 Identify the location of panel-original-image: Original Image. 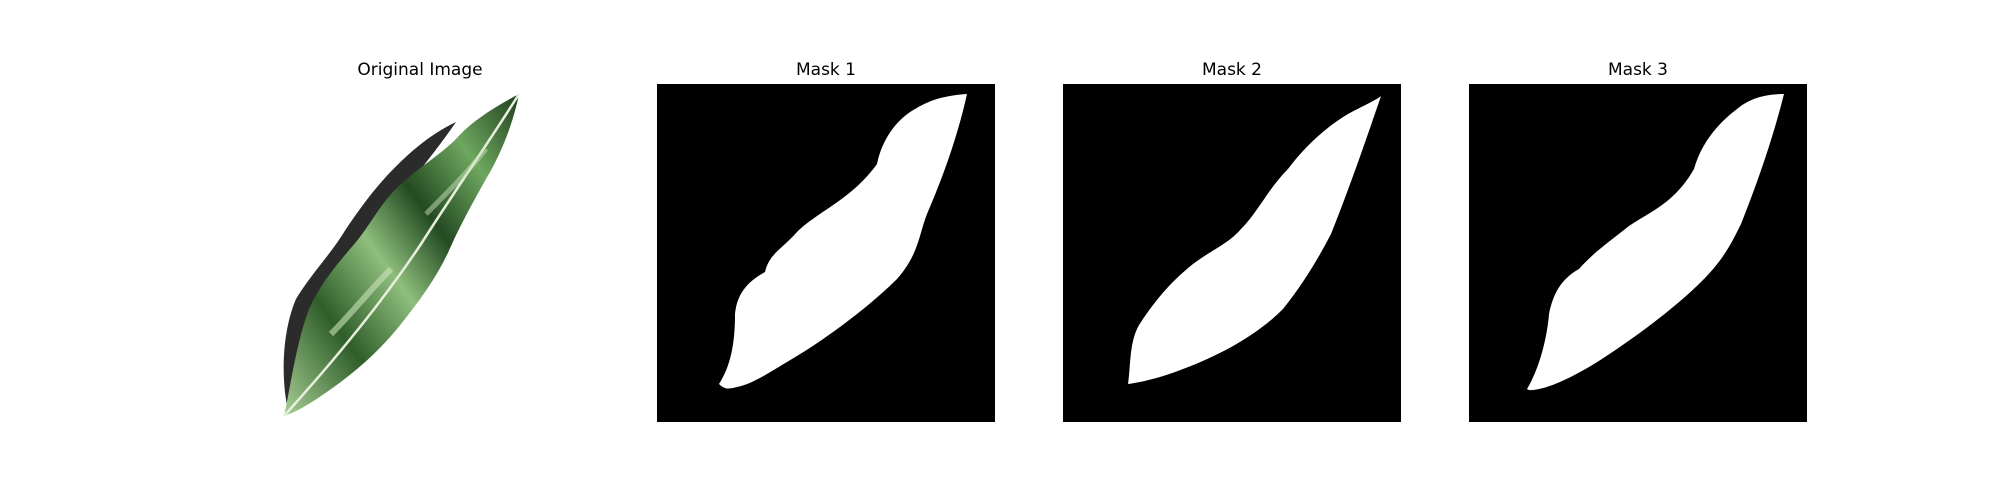
(420, 241).